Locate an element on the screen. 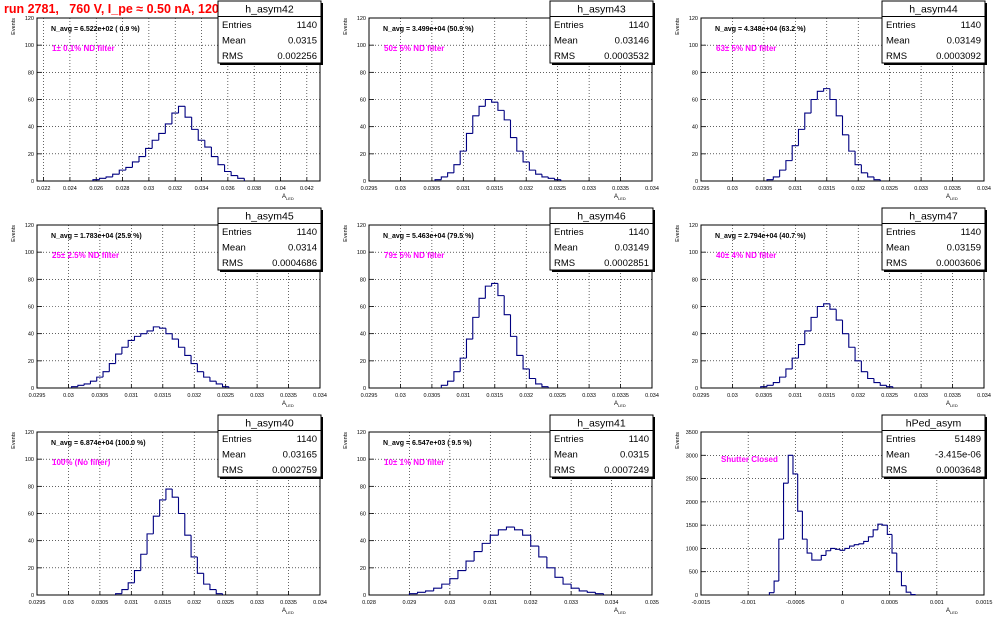 The width and height of the screenshot is (996, 622). filter-label: Shutter Closed is located at coordinates (749, 459).